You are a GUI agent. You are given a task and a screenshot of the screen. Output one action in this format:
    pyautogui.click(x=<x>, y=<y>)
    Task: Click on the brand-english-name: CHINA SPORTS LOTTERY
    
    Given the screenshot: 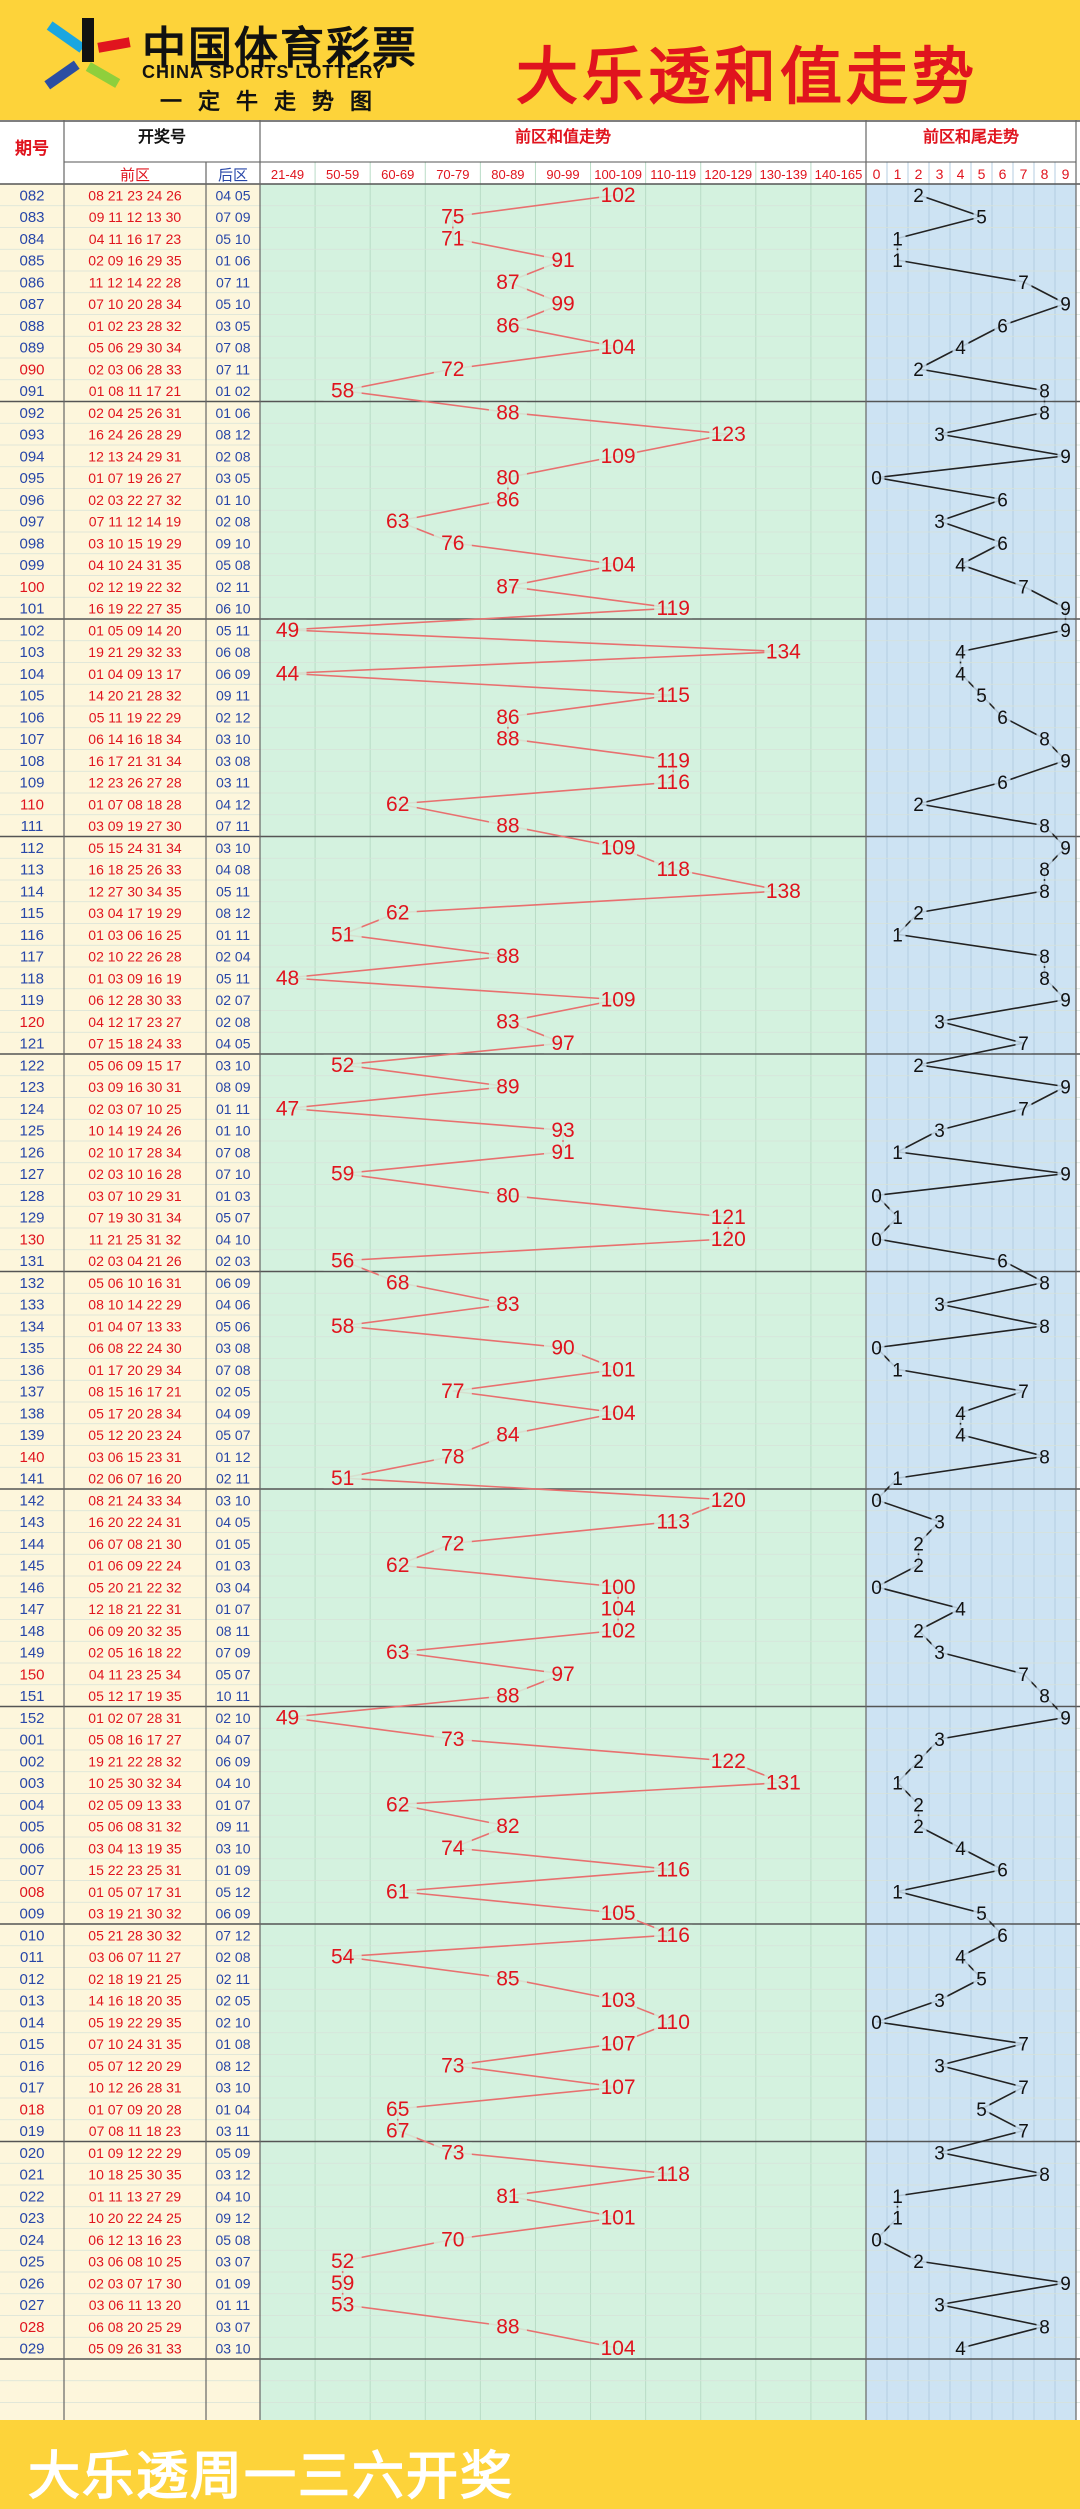 What is the action you would take?
    pyautogui.click(x=264, y=72)
    